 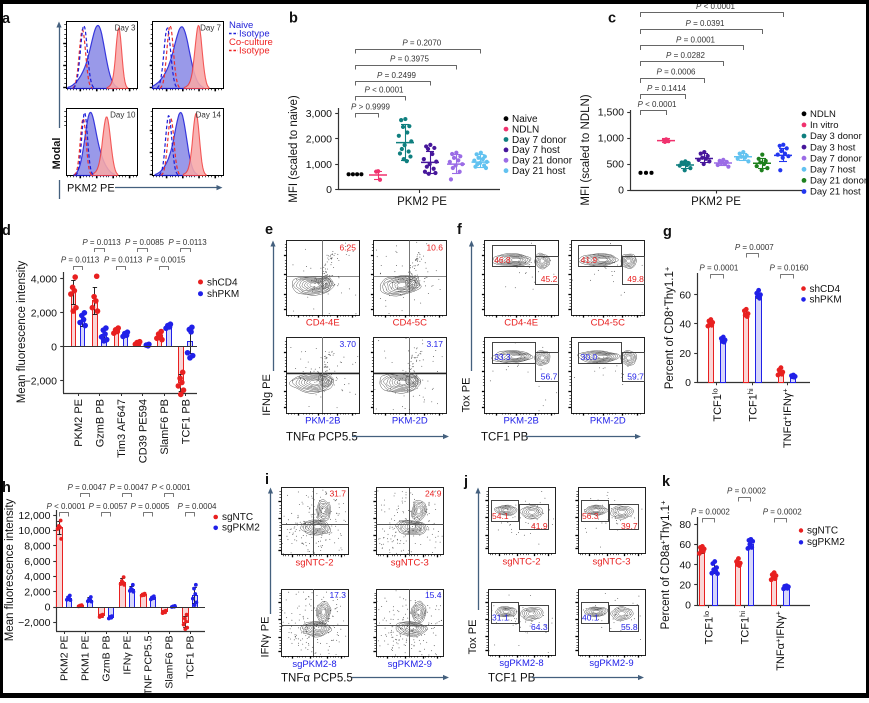 What do you see at coordinates (615, 165) in the screenshot?
I see `svg-text: 500` at bounding box center [615, 165].